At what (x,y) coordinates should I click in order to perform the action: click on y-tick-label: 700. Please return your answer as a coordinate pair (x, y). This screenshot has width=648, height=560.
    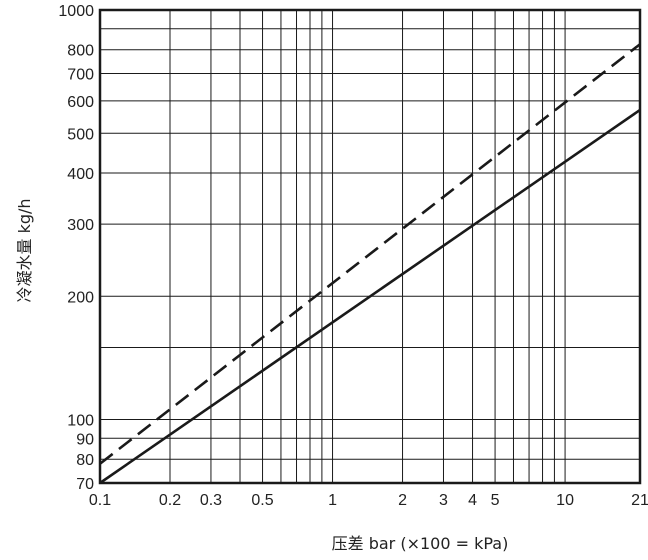
    Looking at the image, I should click on (80, 74).